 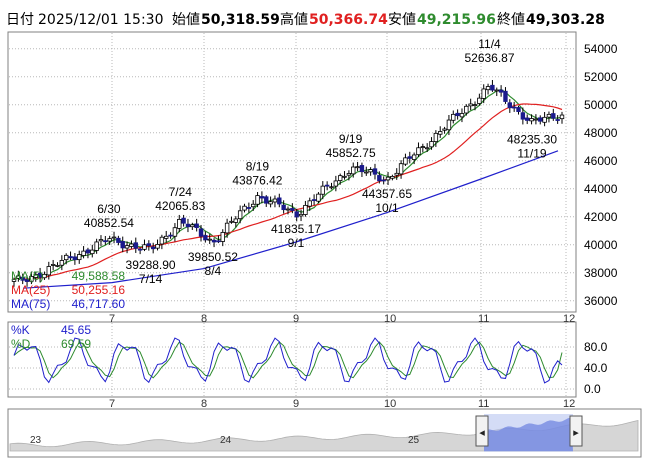 I want to click on stochastic-d-line, so click(x=288, y=360).